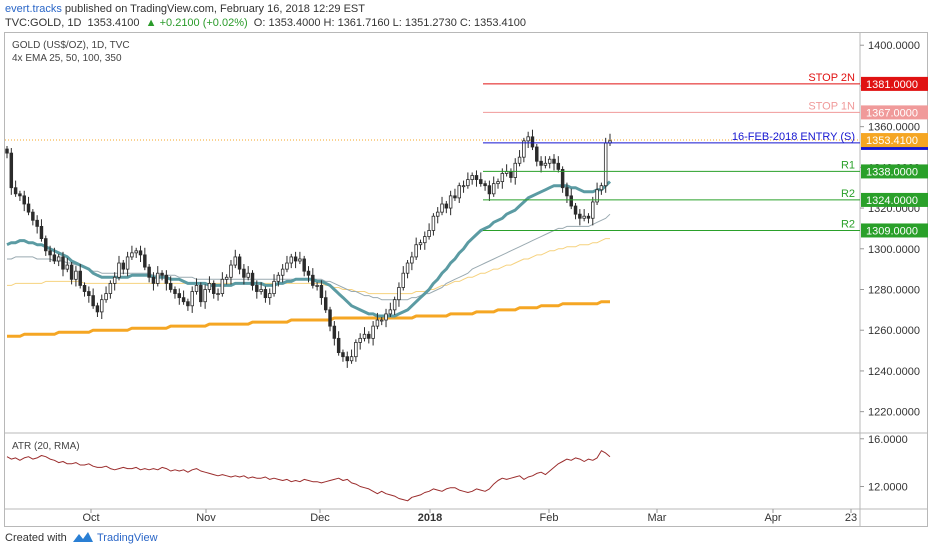  I want to click on tradingview-logo-icon, so click(83, 537).